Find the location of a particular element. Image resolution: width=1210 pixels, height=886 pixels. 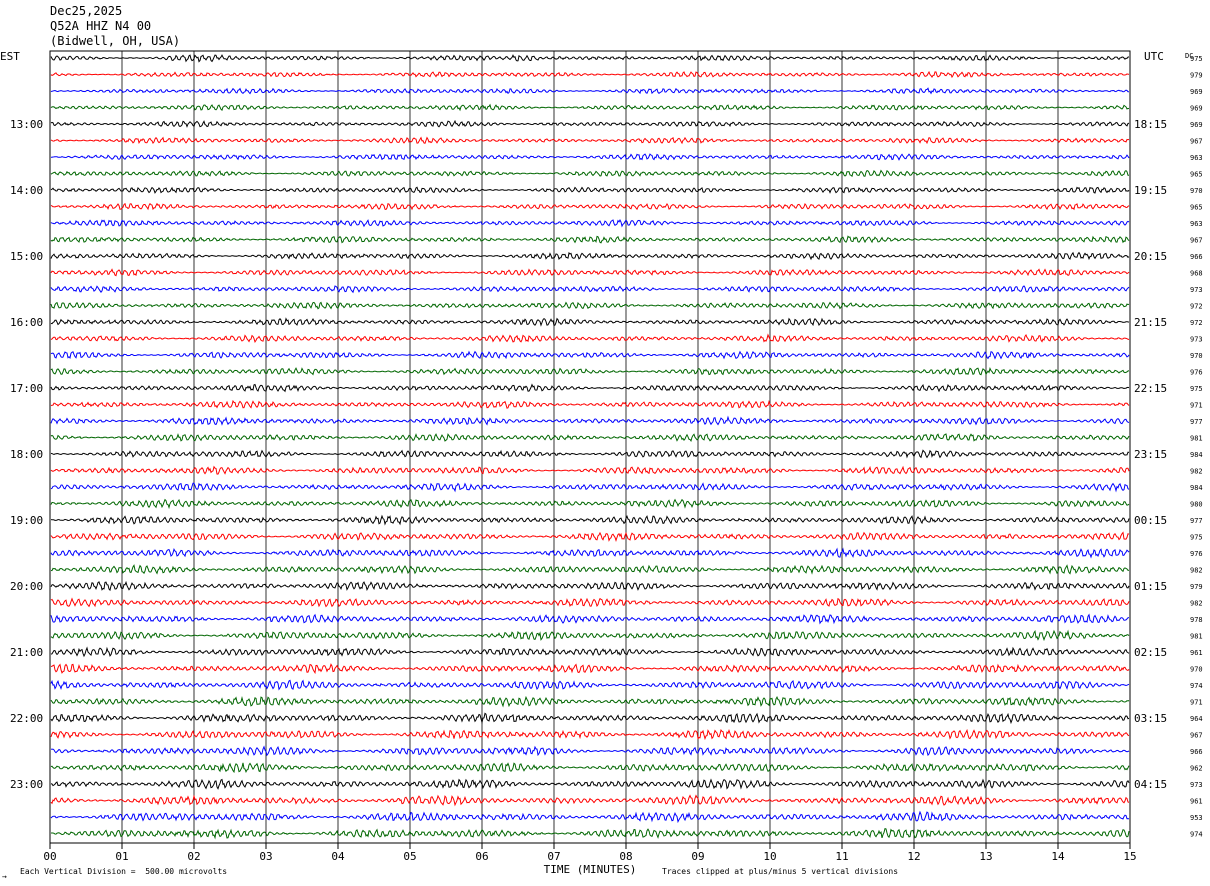

dc-offset-label: 977 is located at coordinates (1196, 521).